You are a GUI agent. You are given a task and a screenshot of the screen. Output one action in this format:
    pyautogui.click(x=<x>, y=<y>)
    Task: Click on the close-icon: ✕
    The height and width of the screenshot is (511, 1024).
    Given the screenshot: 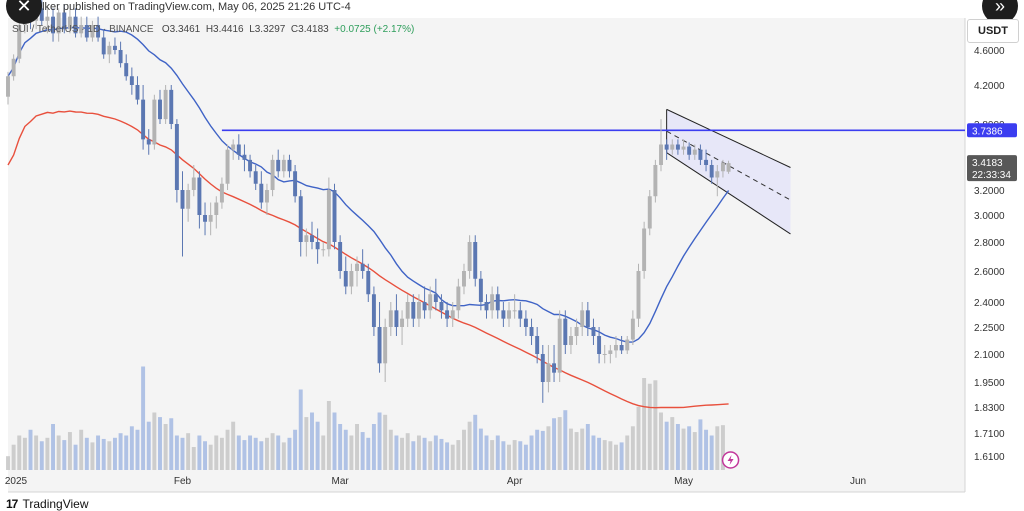 What is the action you would take?
    pyautogui.click(x=24, y=8)
    